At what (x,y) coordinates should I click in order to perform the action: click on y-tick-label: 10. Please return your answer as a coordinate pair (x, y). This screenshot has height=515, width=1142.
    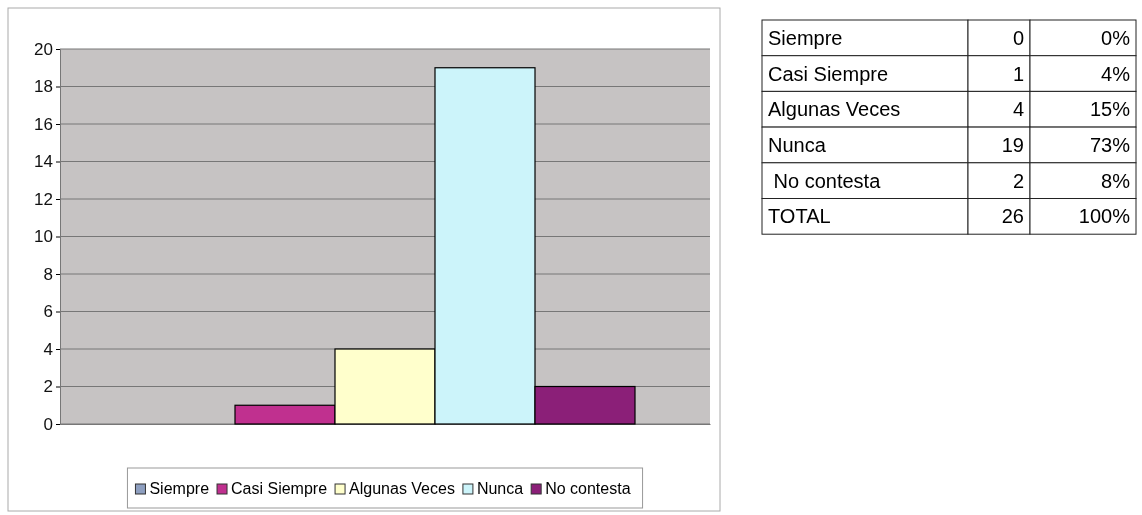
    Looking at the image, I should click on (43, 237).